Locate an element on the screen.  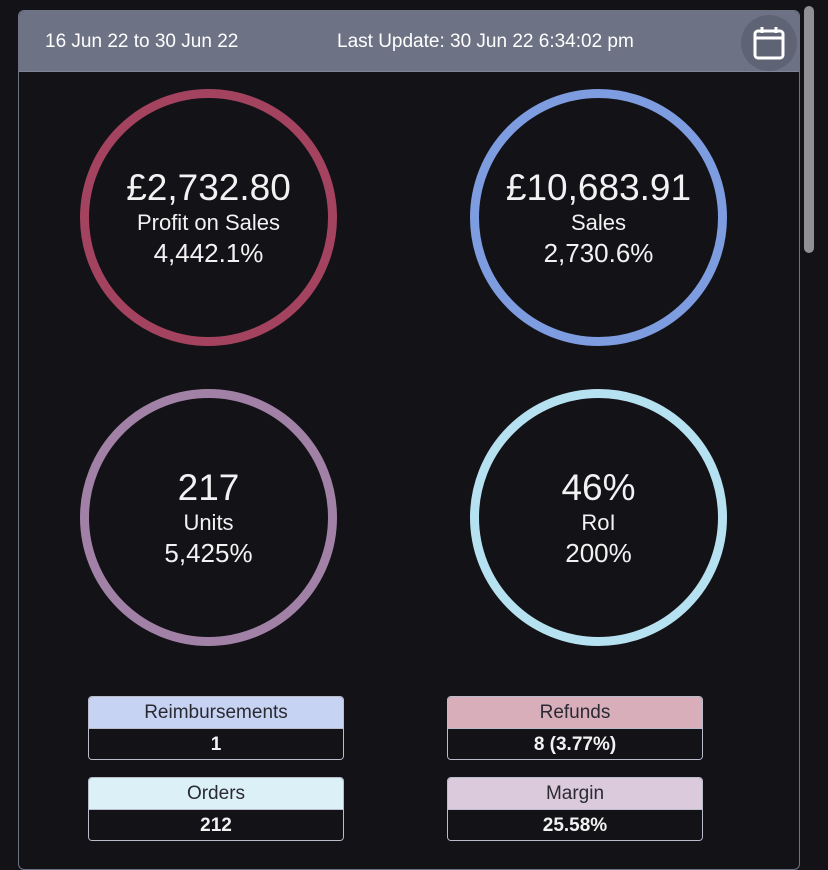
kpi-label: Sales is located at coordinates (598, 222).